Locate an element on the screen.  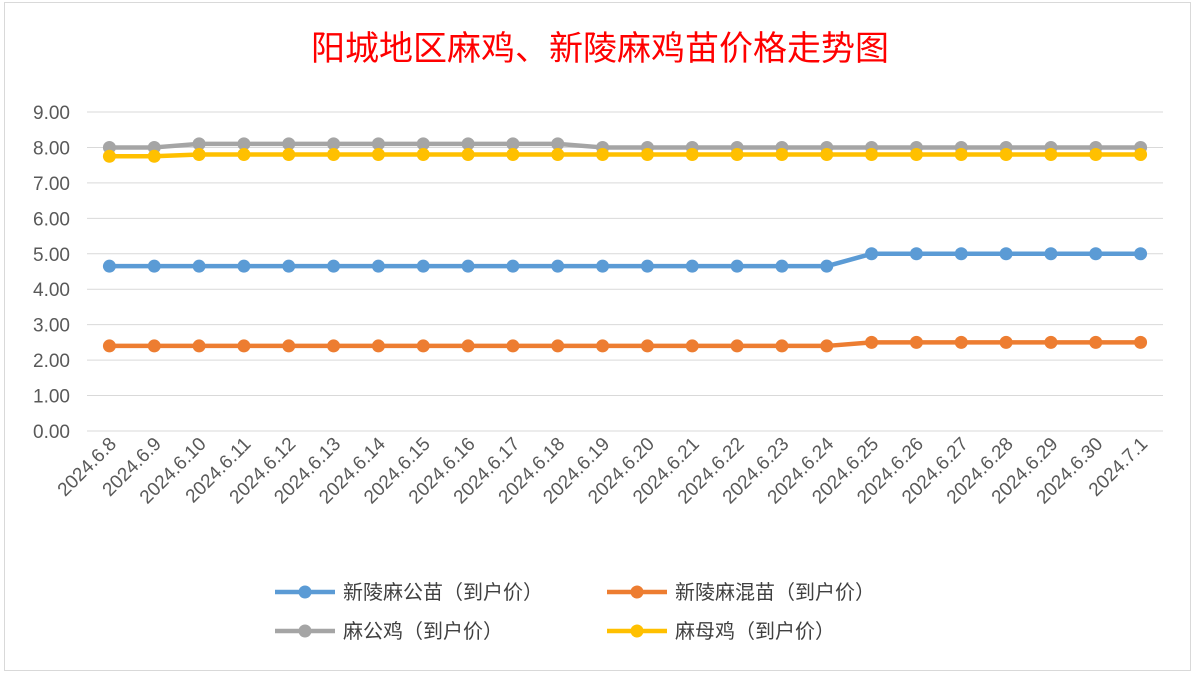
legend-item: 新陵麻公苗（到户价） is located at coordinates (409, 592).